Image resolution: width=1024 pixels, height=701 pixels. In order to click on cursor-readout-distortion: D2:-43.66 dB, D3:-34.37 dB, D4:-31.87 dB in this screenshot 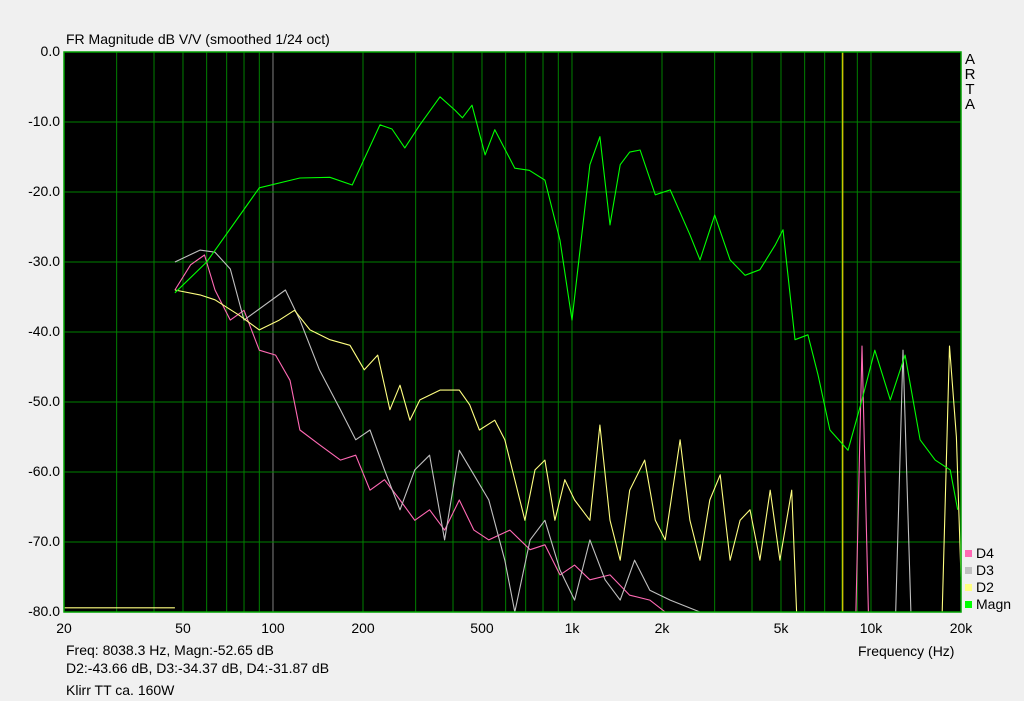, I will do `click(198, 668)`.